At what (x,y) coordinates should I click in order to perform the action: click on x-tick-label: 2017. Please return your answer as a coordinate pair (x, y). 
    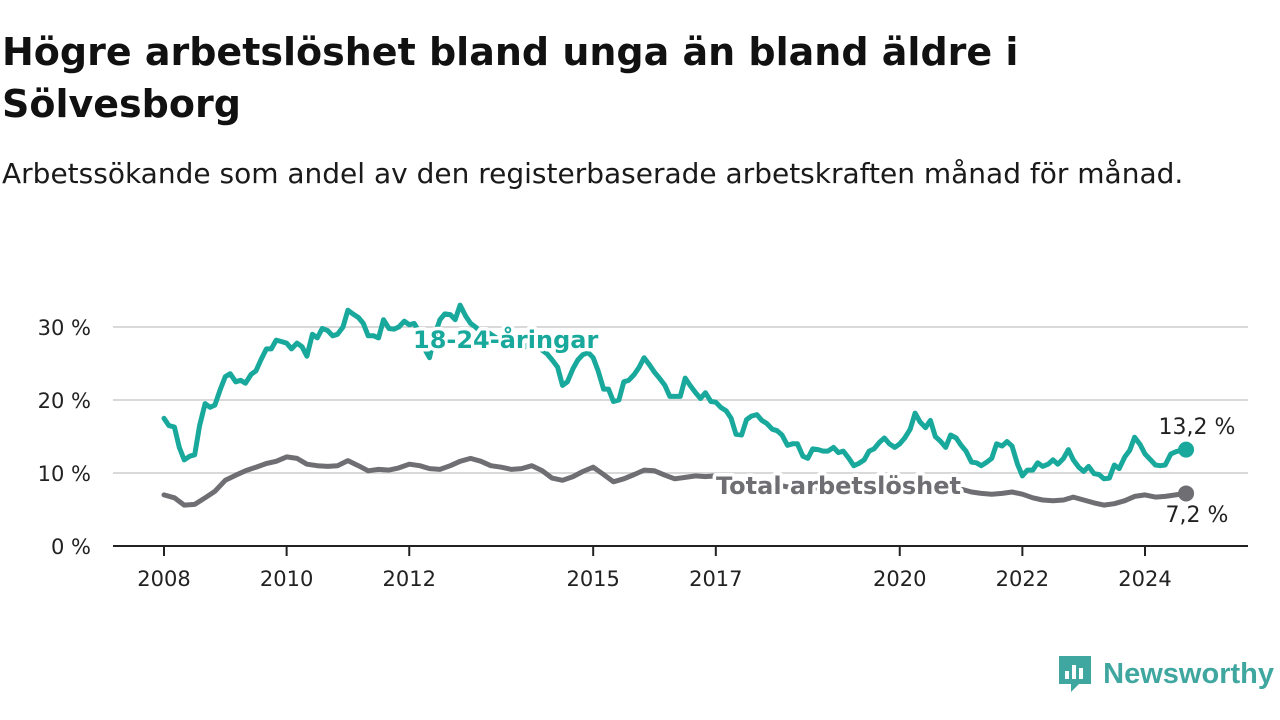
    Looking at the image, I should click on (715, 579).